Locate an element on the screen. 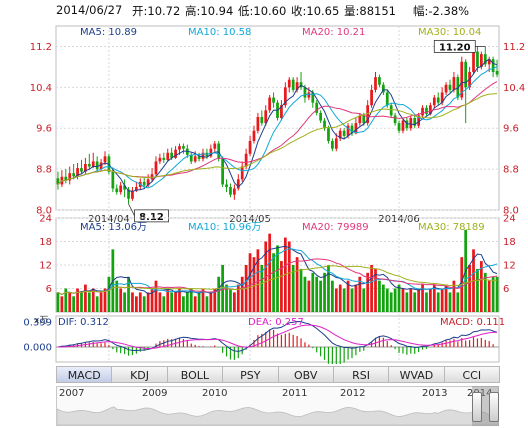  price-tick-left: 8.0 is located at coordinates (44, 211).